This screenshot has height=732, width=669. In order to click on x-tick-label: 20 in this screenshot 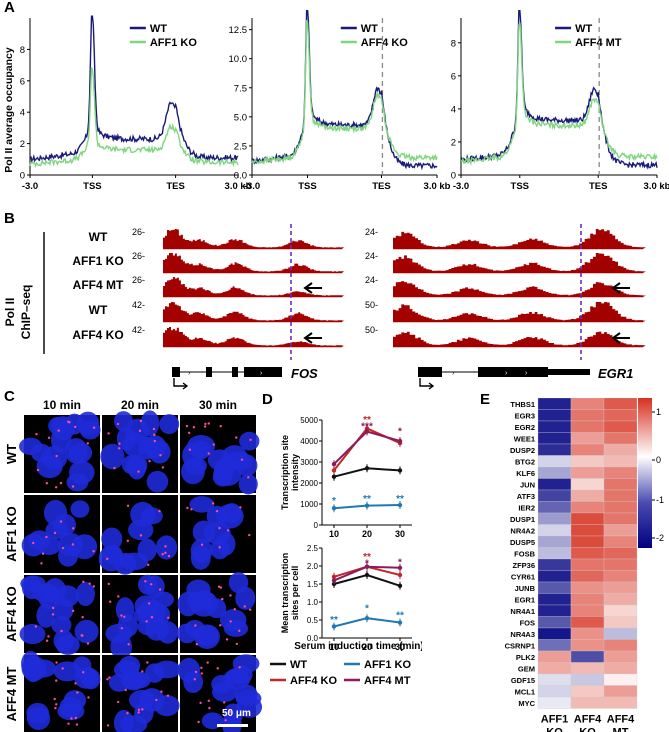, I will do `click(367, 534)`.